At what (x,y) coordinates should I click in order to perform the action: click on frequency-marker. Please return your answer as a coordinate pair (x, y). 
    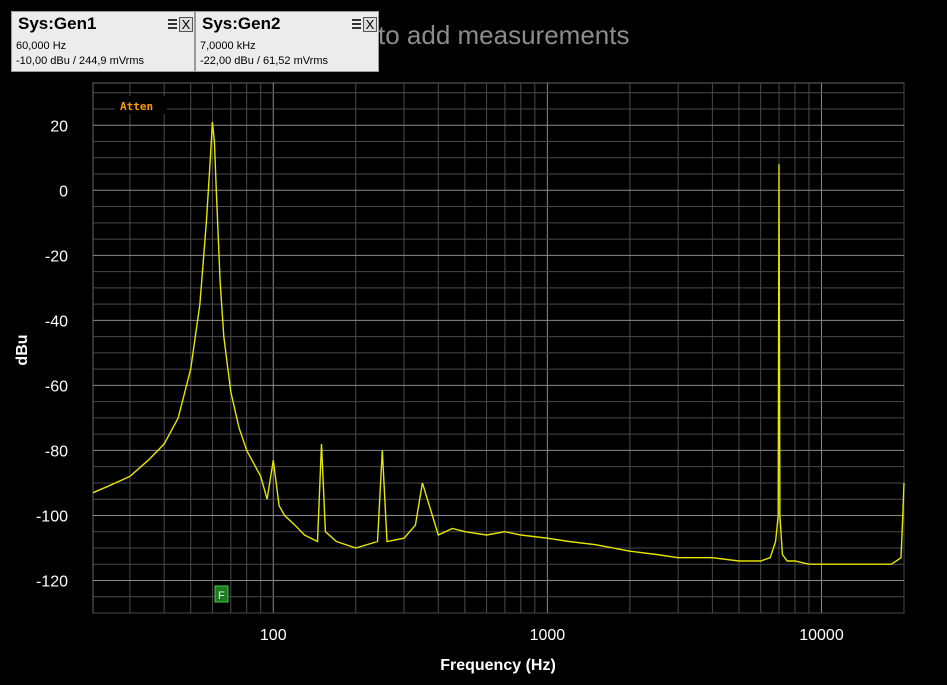
    Looking at the image, I should click on (221, 594).